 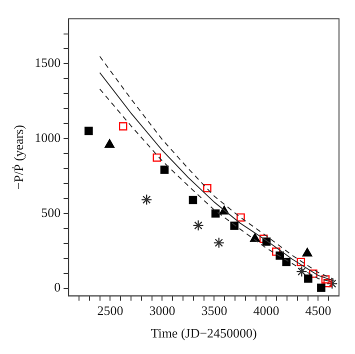 I want to click on y-tick-label: 1000, so click(x=47, y=138).